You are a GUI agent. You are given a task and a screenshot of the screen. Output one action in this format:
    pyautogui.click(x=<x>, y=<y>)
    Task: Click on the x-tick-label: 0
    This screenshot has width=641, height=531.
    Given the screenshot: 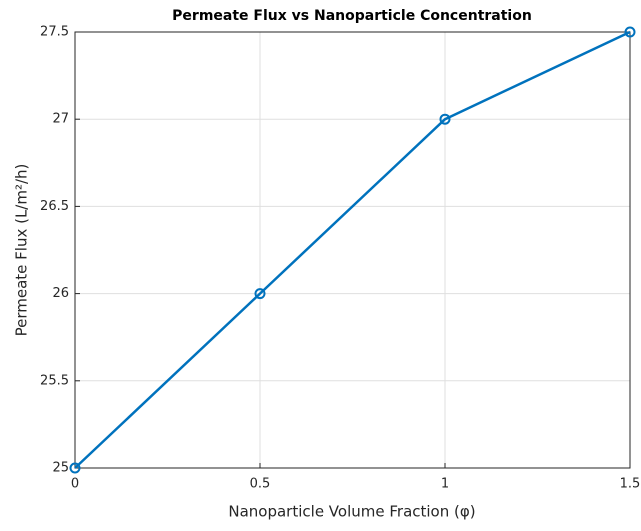 What is the action you would take?
    pyautogui.click(x=75, y=484)
    